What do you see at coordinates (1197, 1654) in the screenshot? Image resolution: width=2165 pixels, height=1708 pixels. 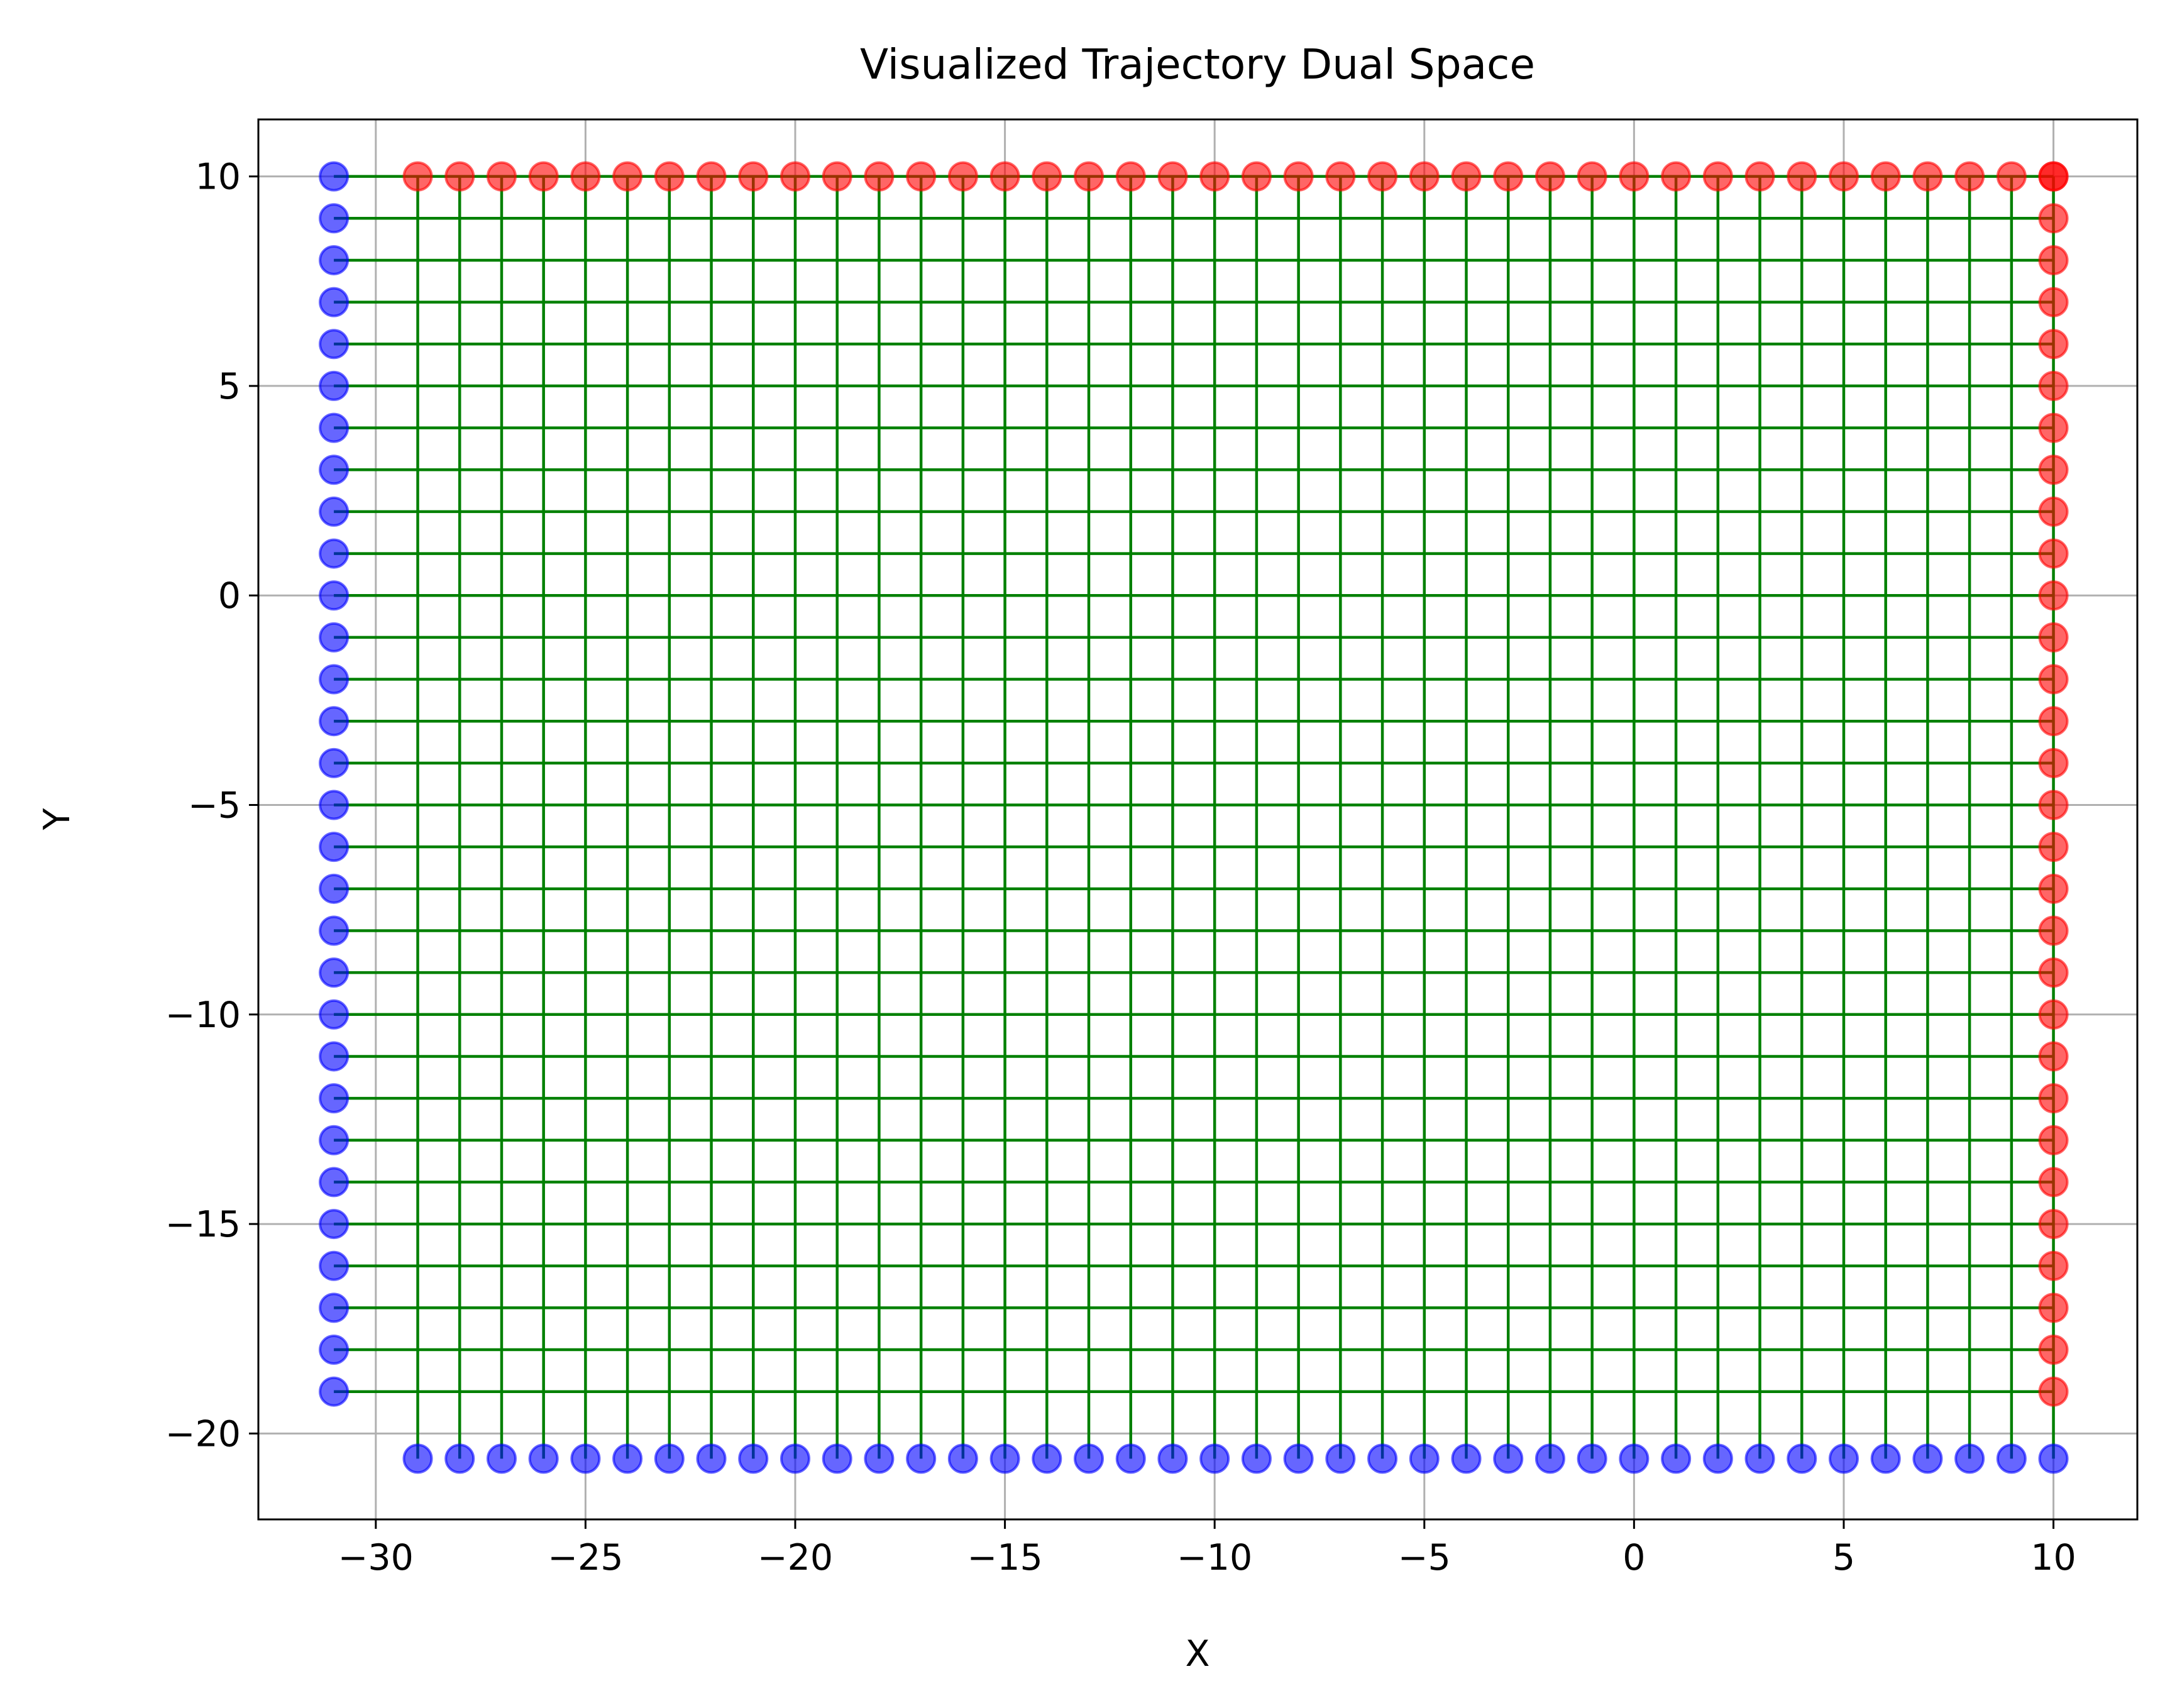 I see `x-axis-label: X` at bounding box center [1197, 1654].